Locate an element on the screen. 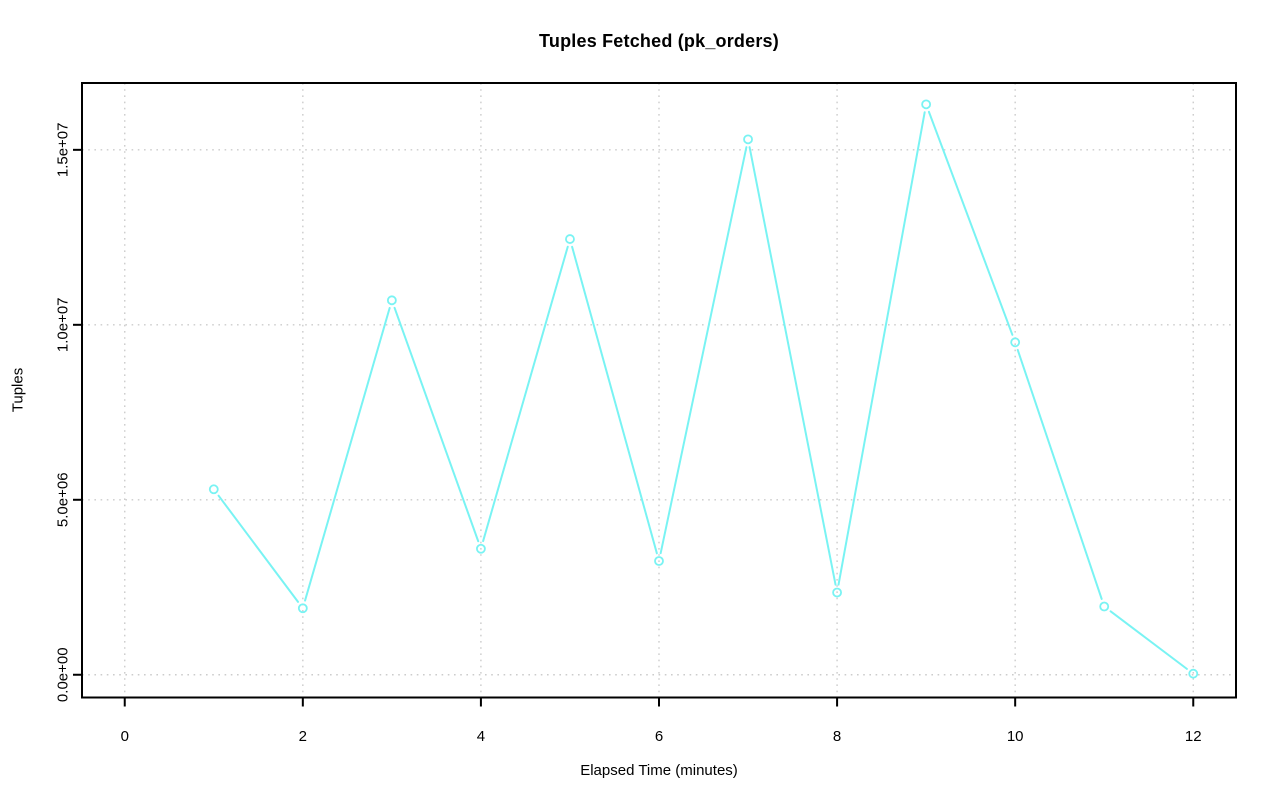 Image resolution: width=1280 pixels, height=801 pixels. x-tick-label: 4 is located at coordinates (481, 736).